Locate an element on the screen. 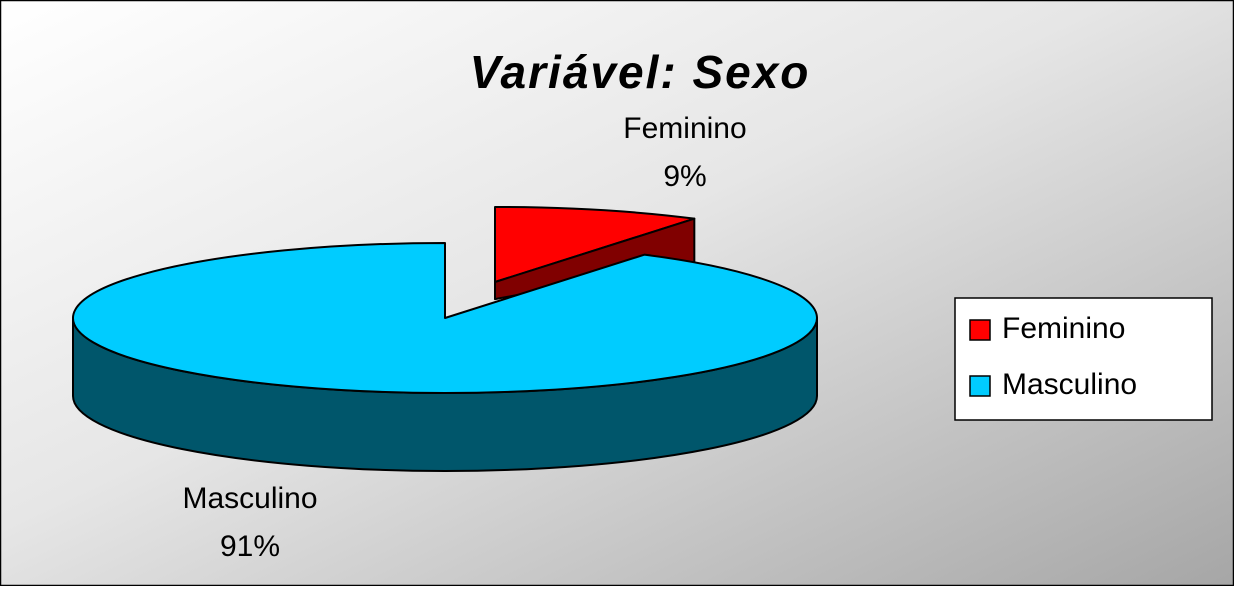 This screenshot has width=1234, height=591. legend is located at coordinates (1083, 359).